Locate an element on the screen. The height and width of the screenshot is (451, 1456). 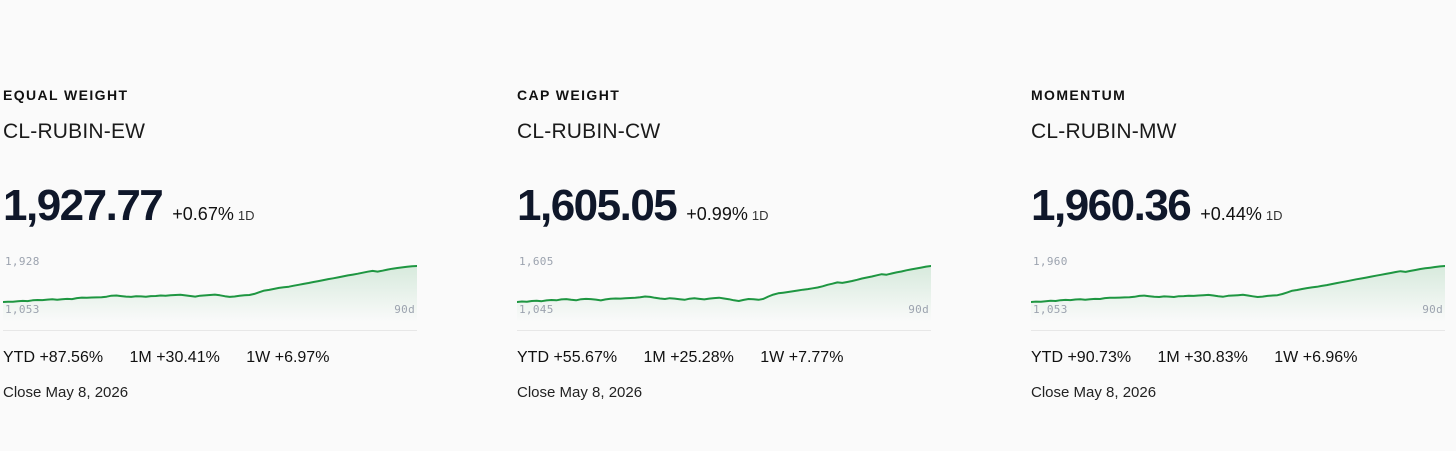
card-ticker: CL-RUBIN-CW is located at coordinates (589, 131).